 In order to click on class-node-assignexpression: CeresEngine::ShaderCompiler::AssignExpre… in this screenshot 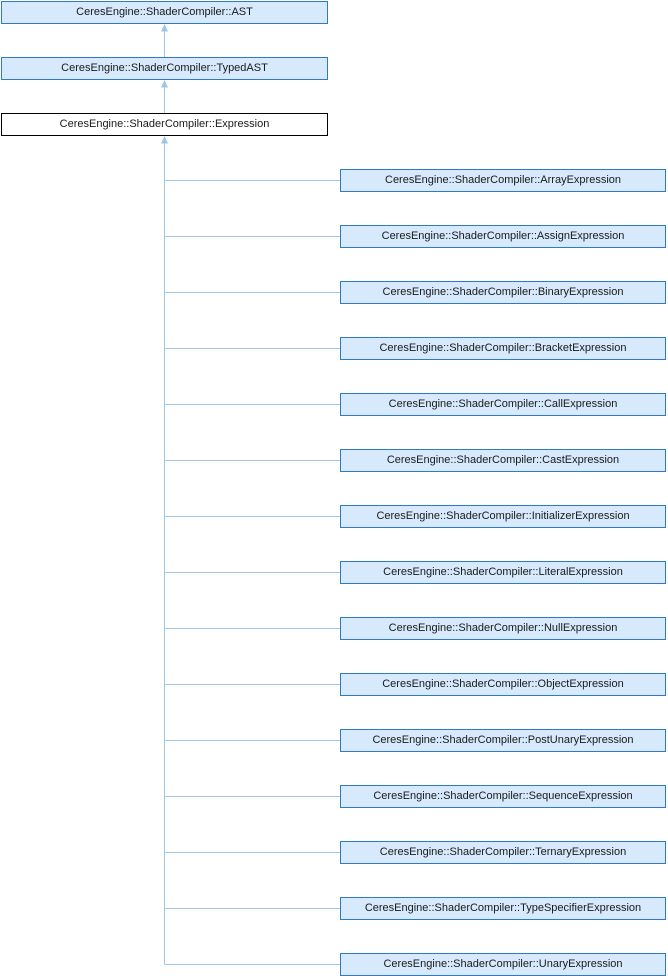, I will do `click(503, 236)`.